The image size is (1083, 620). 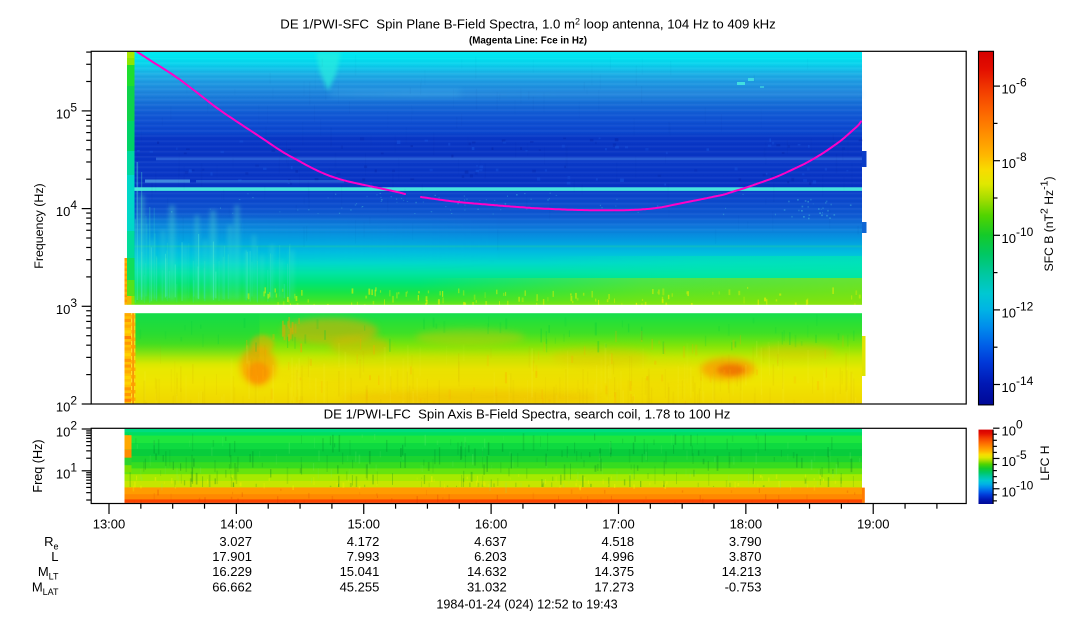 What do you see at coordinates (490, 541) in the screenshot?
I see `svg-text: 4.637` at bounding box center [490, 541].